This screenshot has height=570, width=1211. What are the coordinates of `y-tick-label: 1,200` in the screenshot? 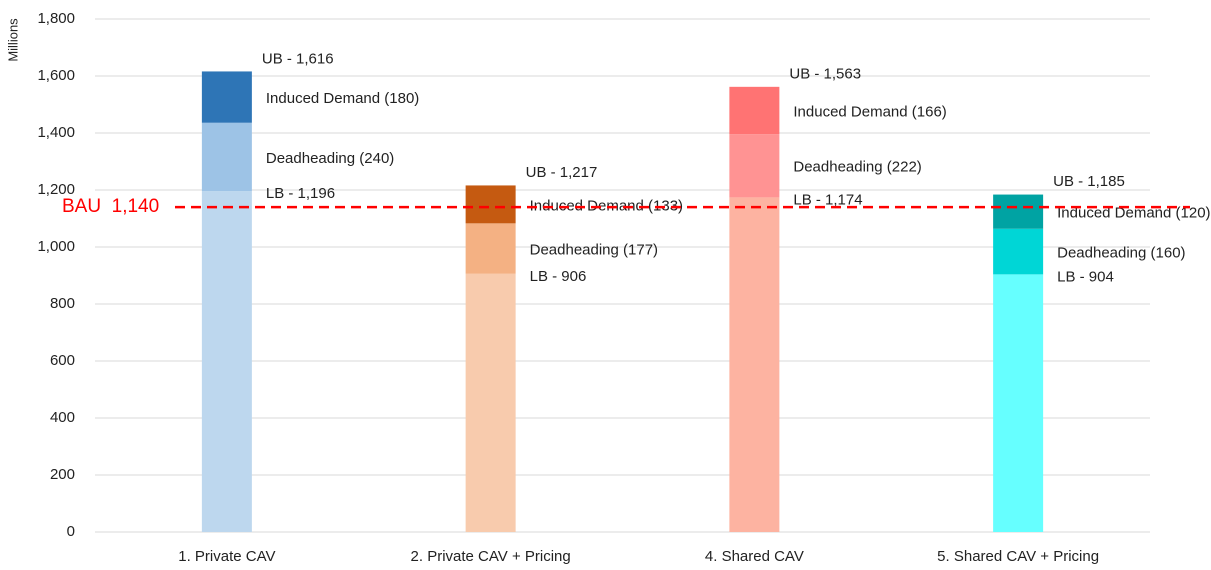 It's located at (56, 189).